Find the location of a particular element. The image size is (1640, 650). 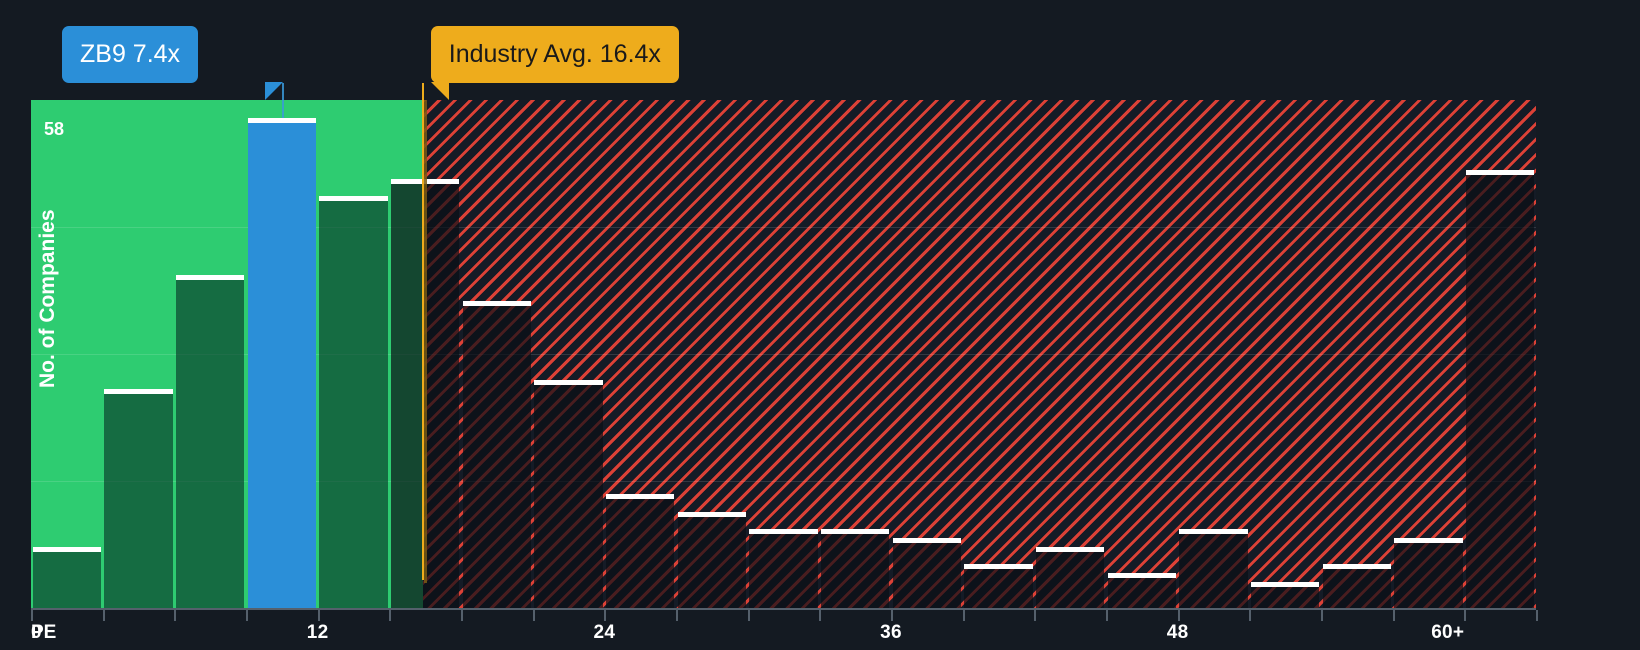

company-callout-label: ZB9 7.4x is located at coordinates (130, 54).